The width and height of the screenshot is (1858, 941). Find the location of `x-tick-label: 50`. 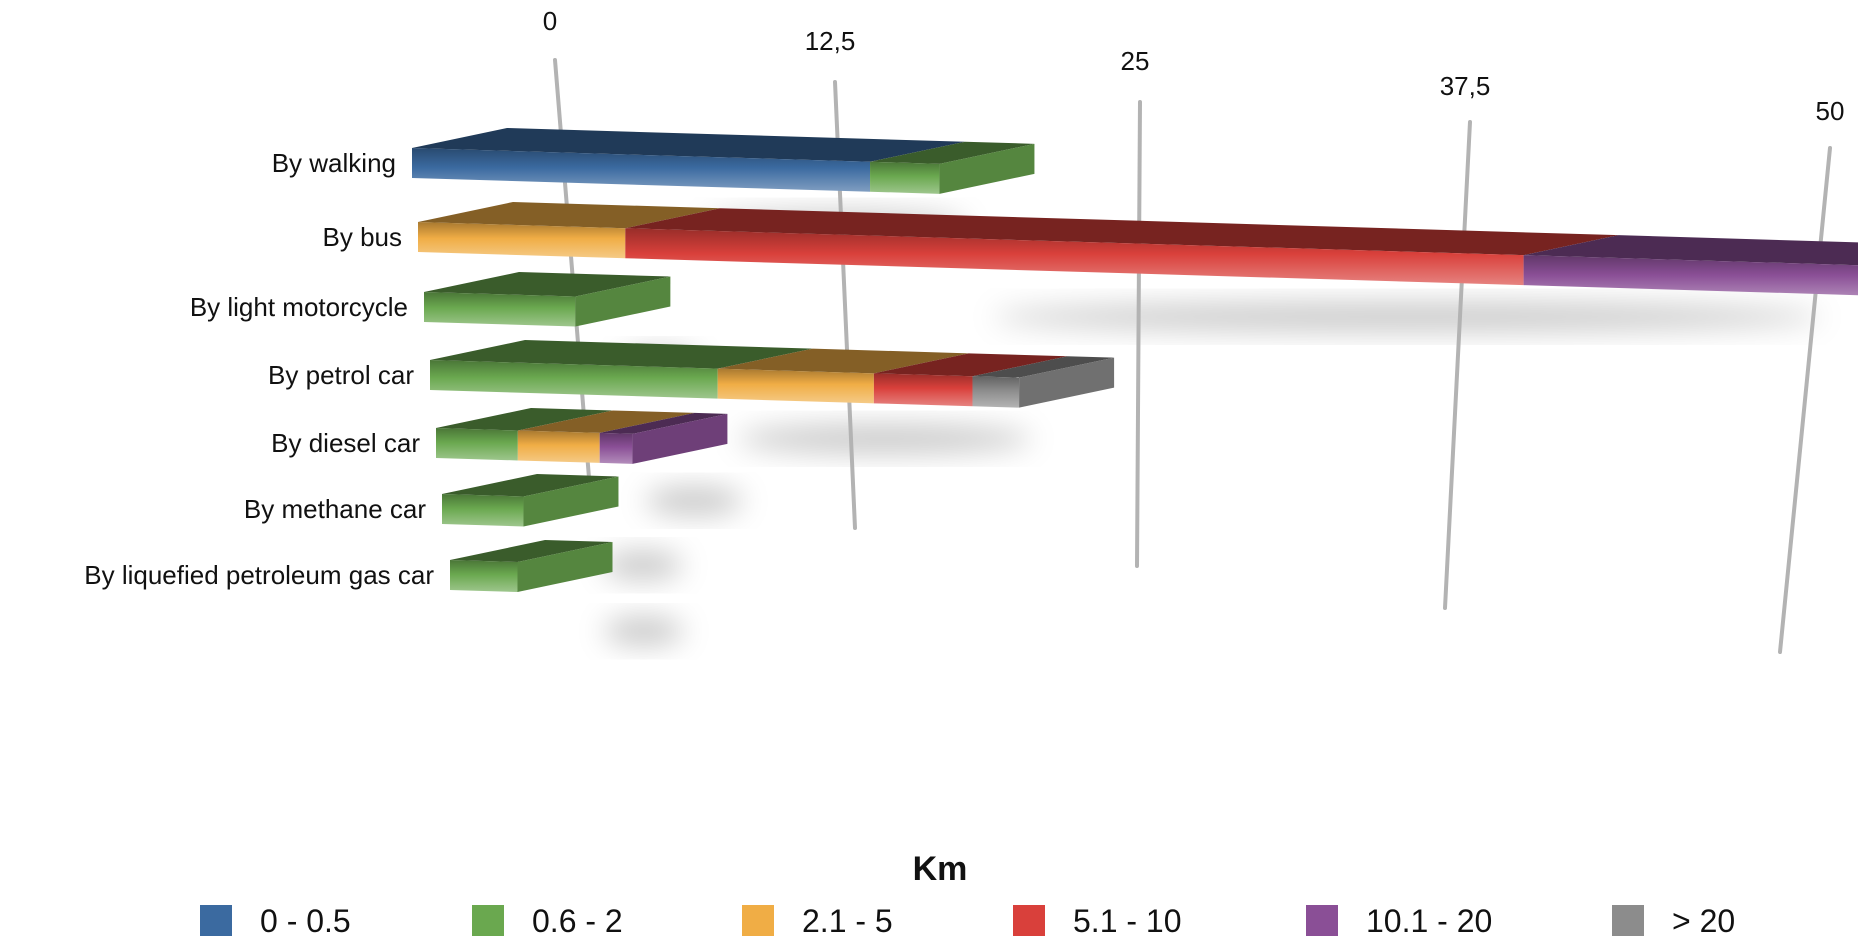

x-tick-label: 50 is located at coordinates (1830, 111).